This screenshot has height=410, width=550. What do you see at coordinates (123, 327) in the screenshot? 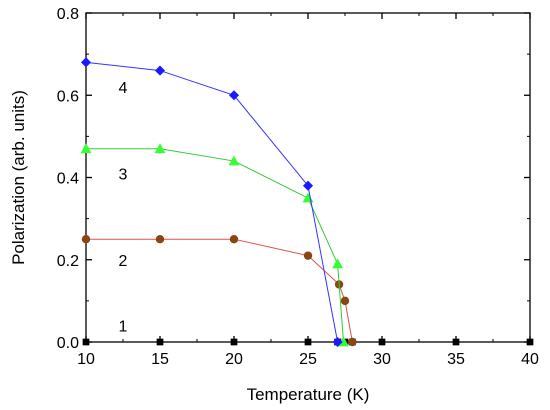
I see `series-1-label: 1` at bounding box center [123, 327].